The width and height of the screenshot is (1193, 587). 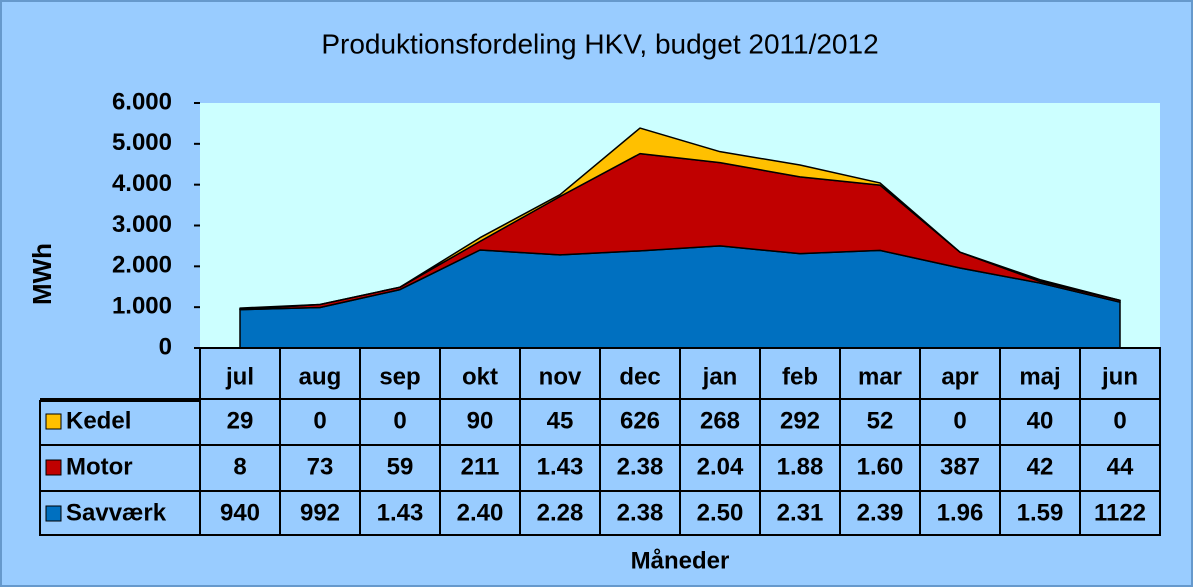 I want to click on data-label: 1.88, so click(x=800, y=466).